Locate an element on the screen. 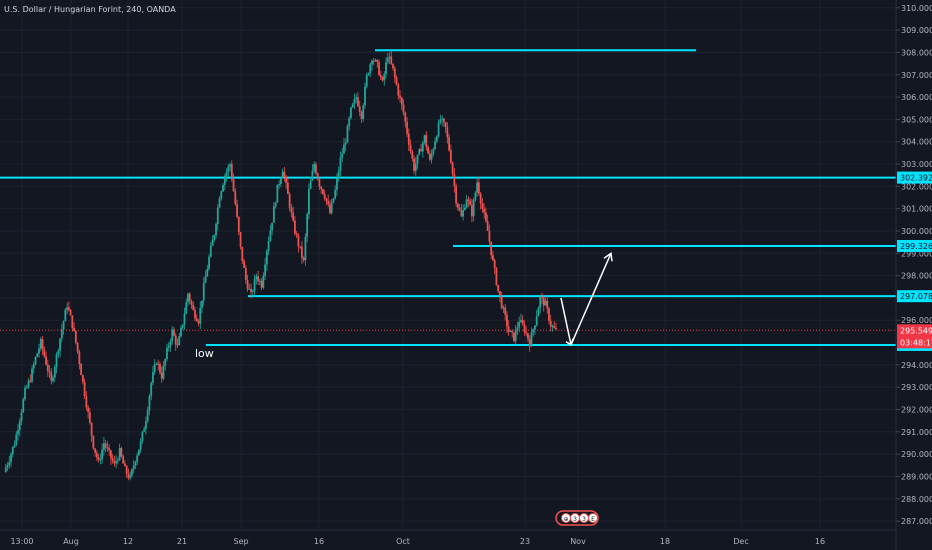 Image resolution: width=932 pixels, height=550 pixels. event-badge-label-1: 3 is located at coordinates (575, 519).